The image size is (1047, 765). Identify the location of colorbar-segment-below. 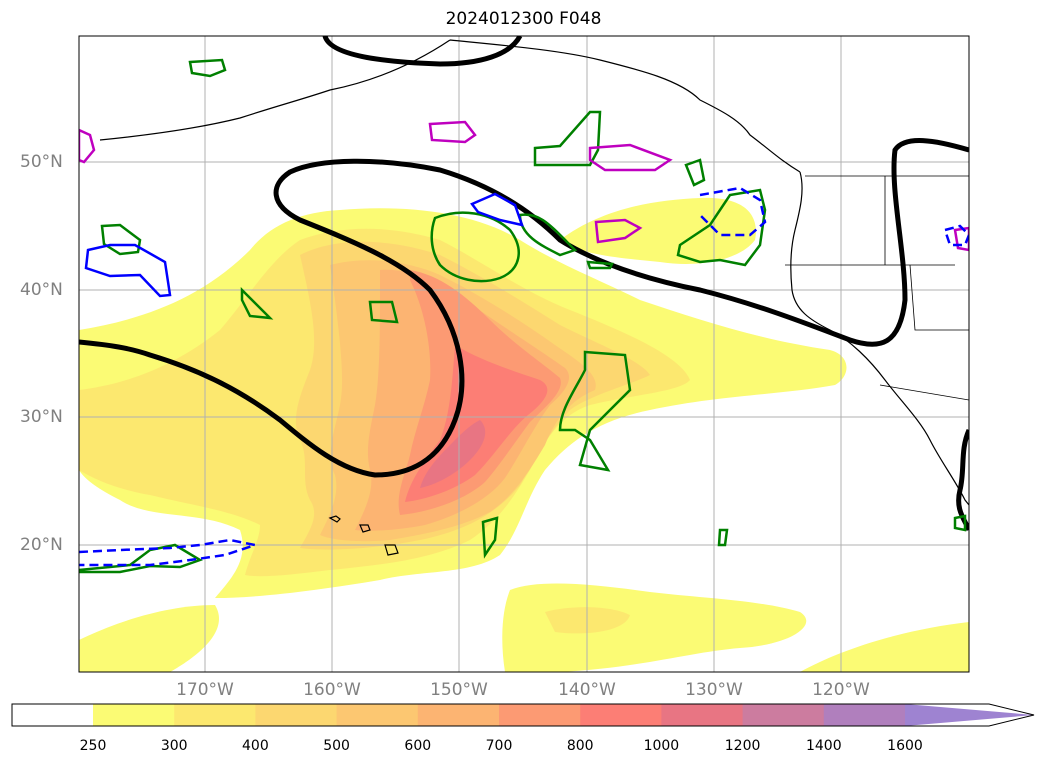
(52, 715).